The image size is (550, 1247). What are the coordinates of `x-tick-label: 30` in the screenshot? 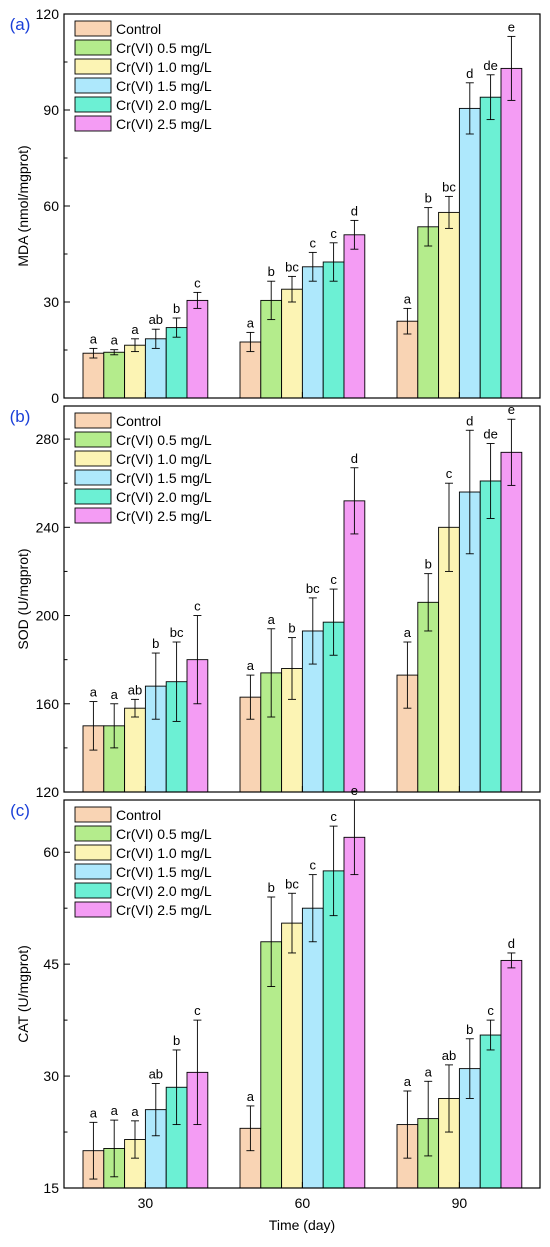 It's located at (146, 1203).